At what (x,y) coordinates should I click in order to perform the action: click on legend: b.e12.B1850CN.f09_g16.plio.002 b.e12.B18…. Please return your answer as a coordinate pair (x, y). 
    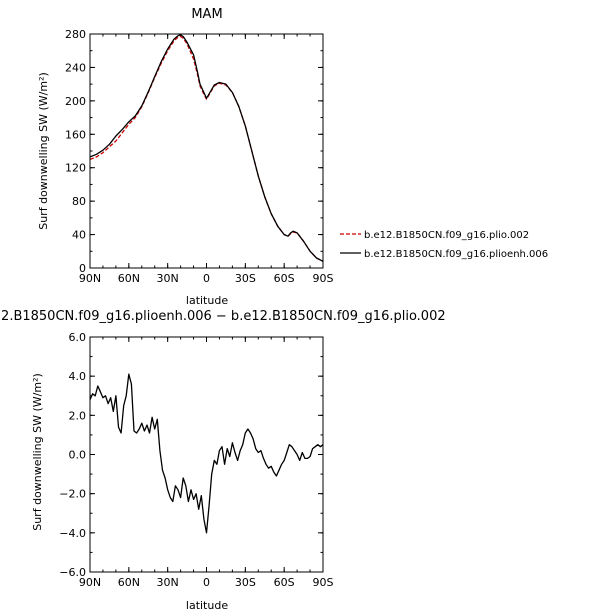
    Looking at the image, I should click on (444, 245).